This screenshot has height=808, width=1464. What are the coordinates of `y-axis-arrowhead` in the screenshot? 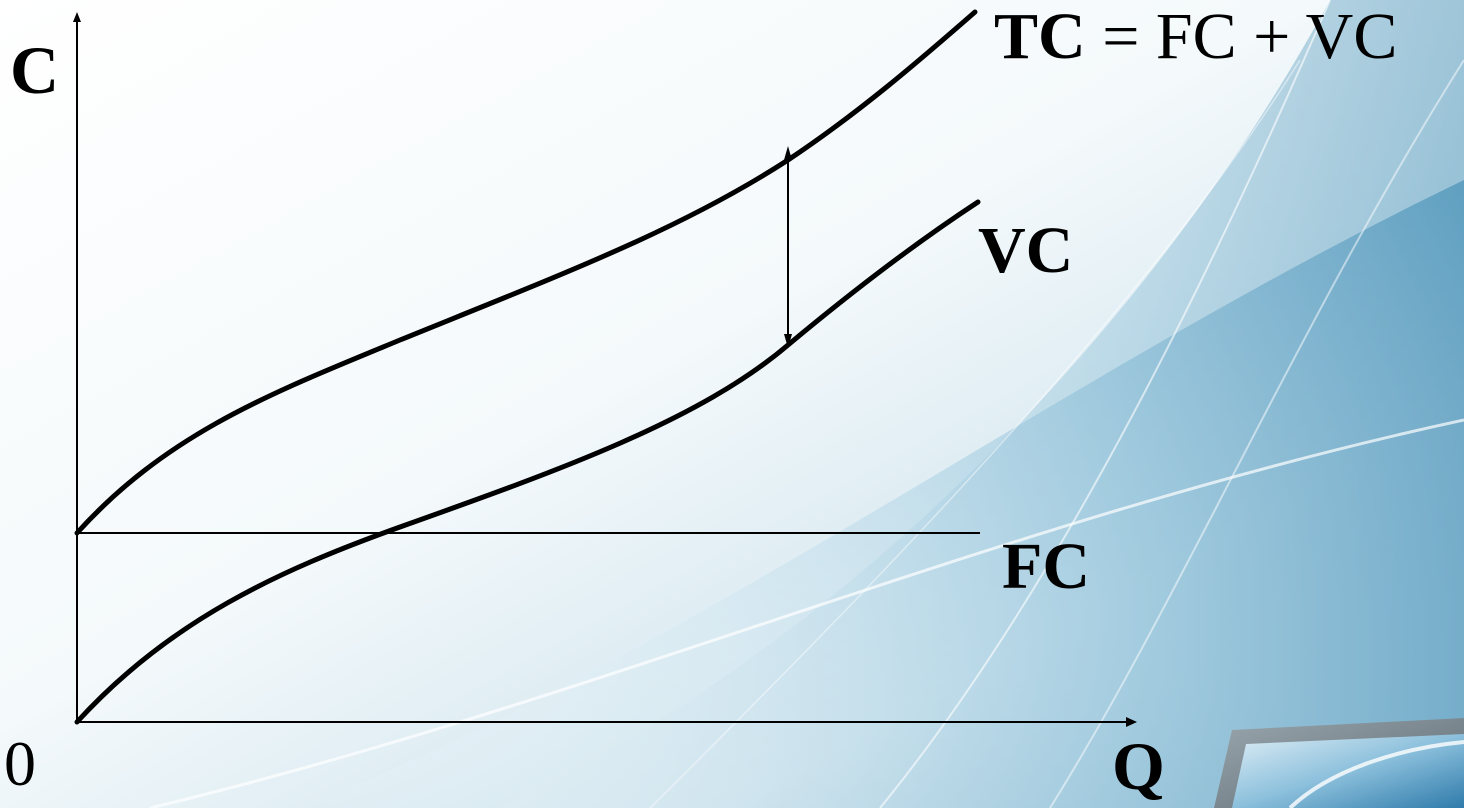 It's located at (77, 17).